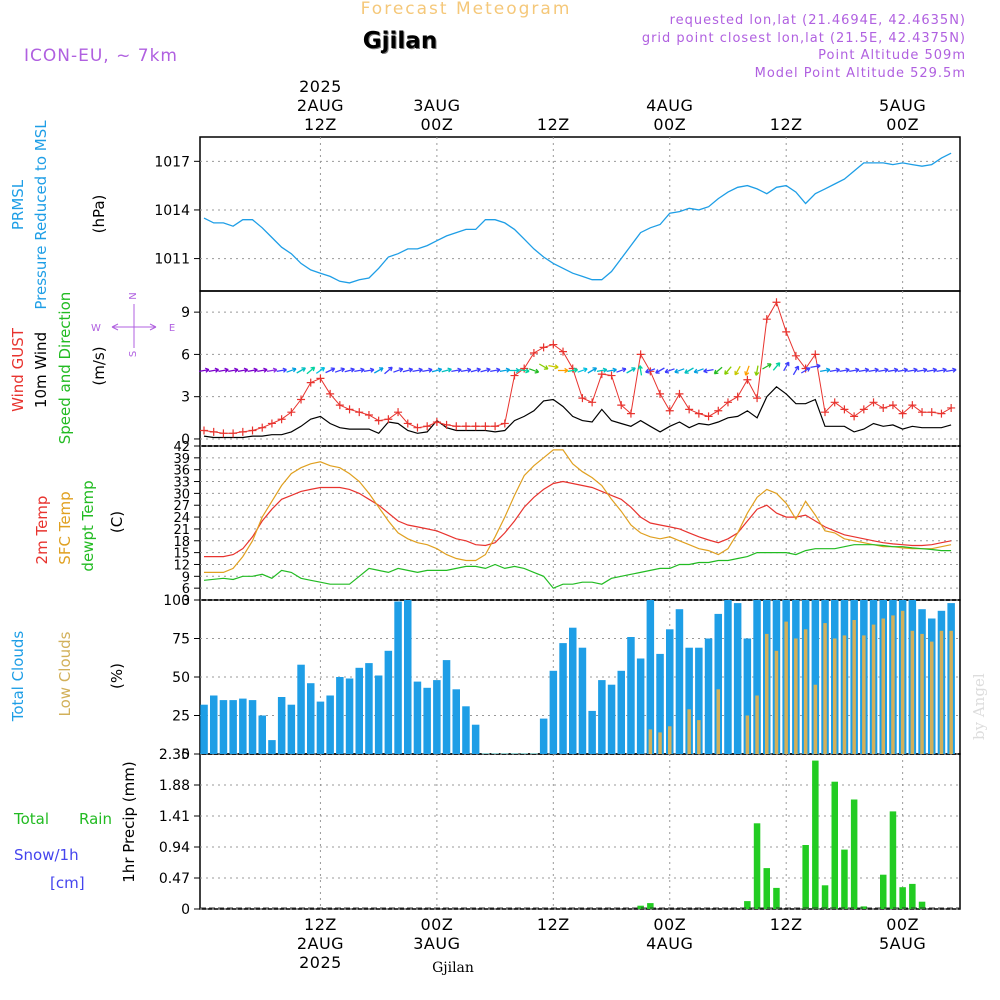 This screenshot has width=1000, height=1000. Describe the element at coordinates (174, 817) in the screenshot. I see `y-tick-label: 1.41` at that location.